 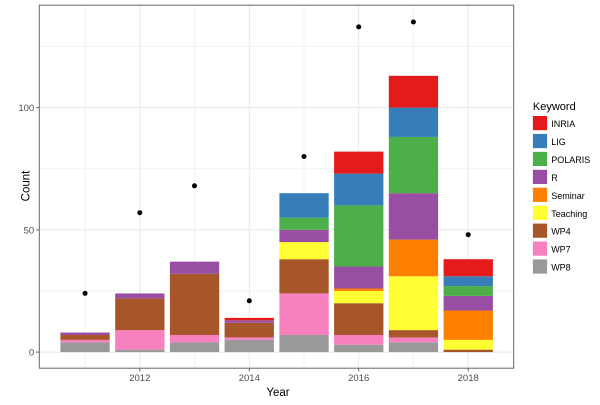 What do you see at coordinates (358, 378) in the screenshot?
I see `svg-text: 2016` at bounding box center [358, 378].